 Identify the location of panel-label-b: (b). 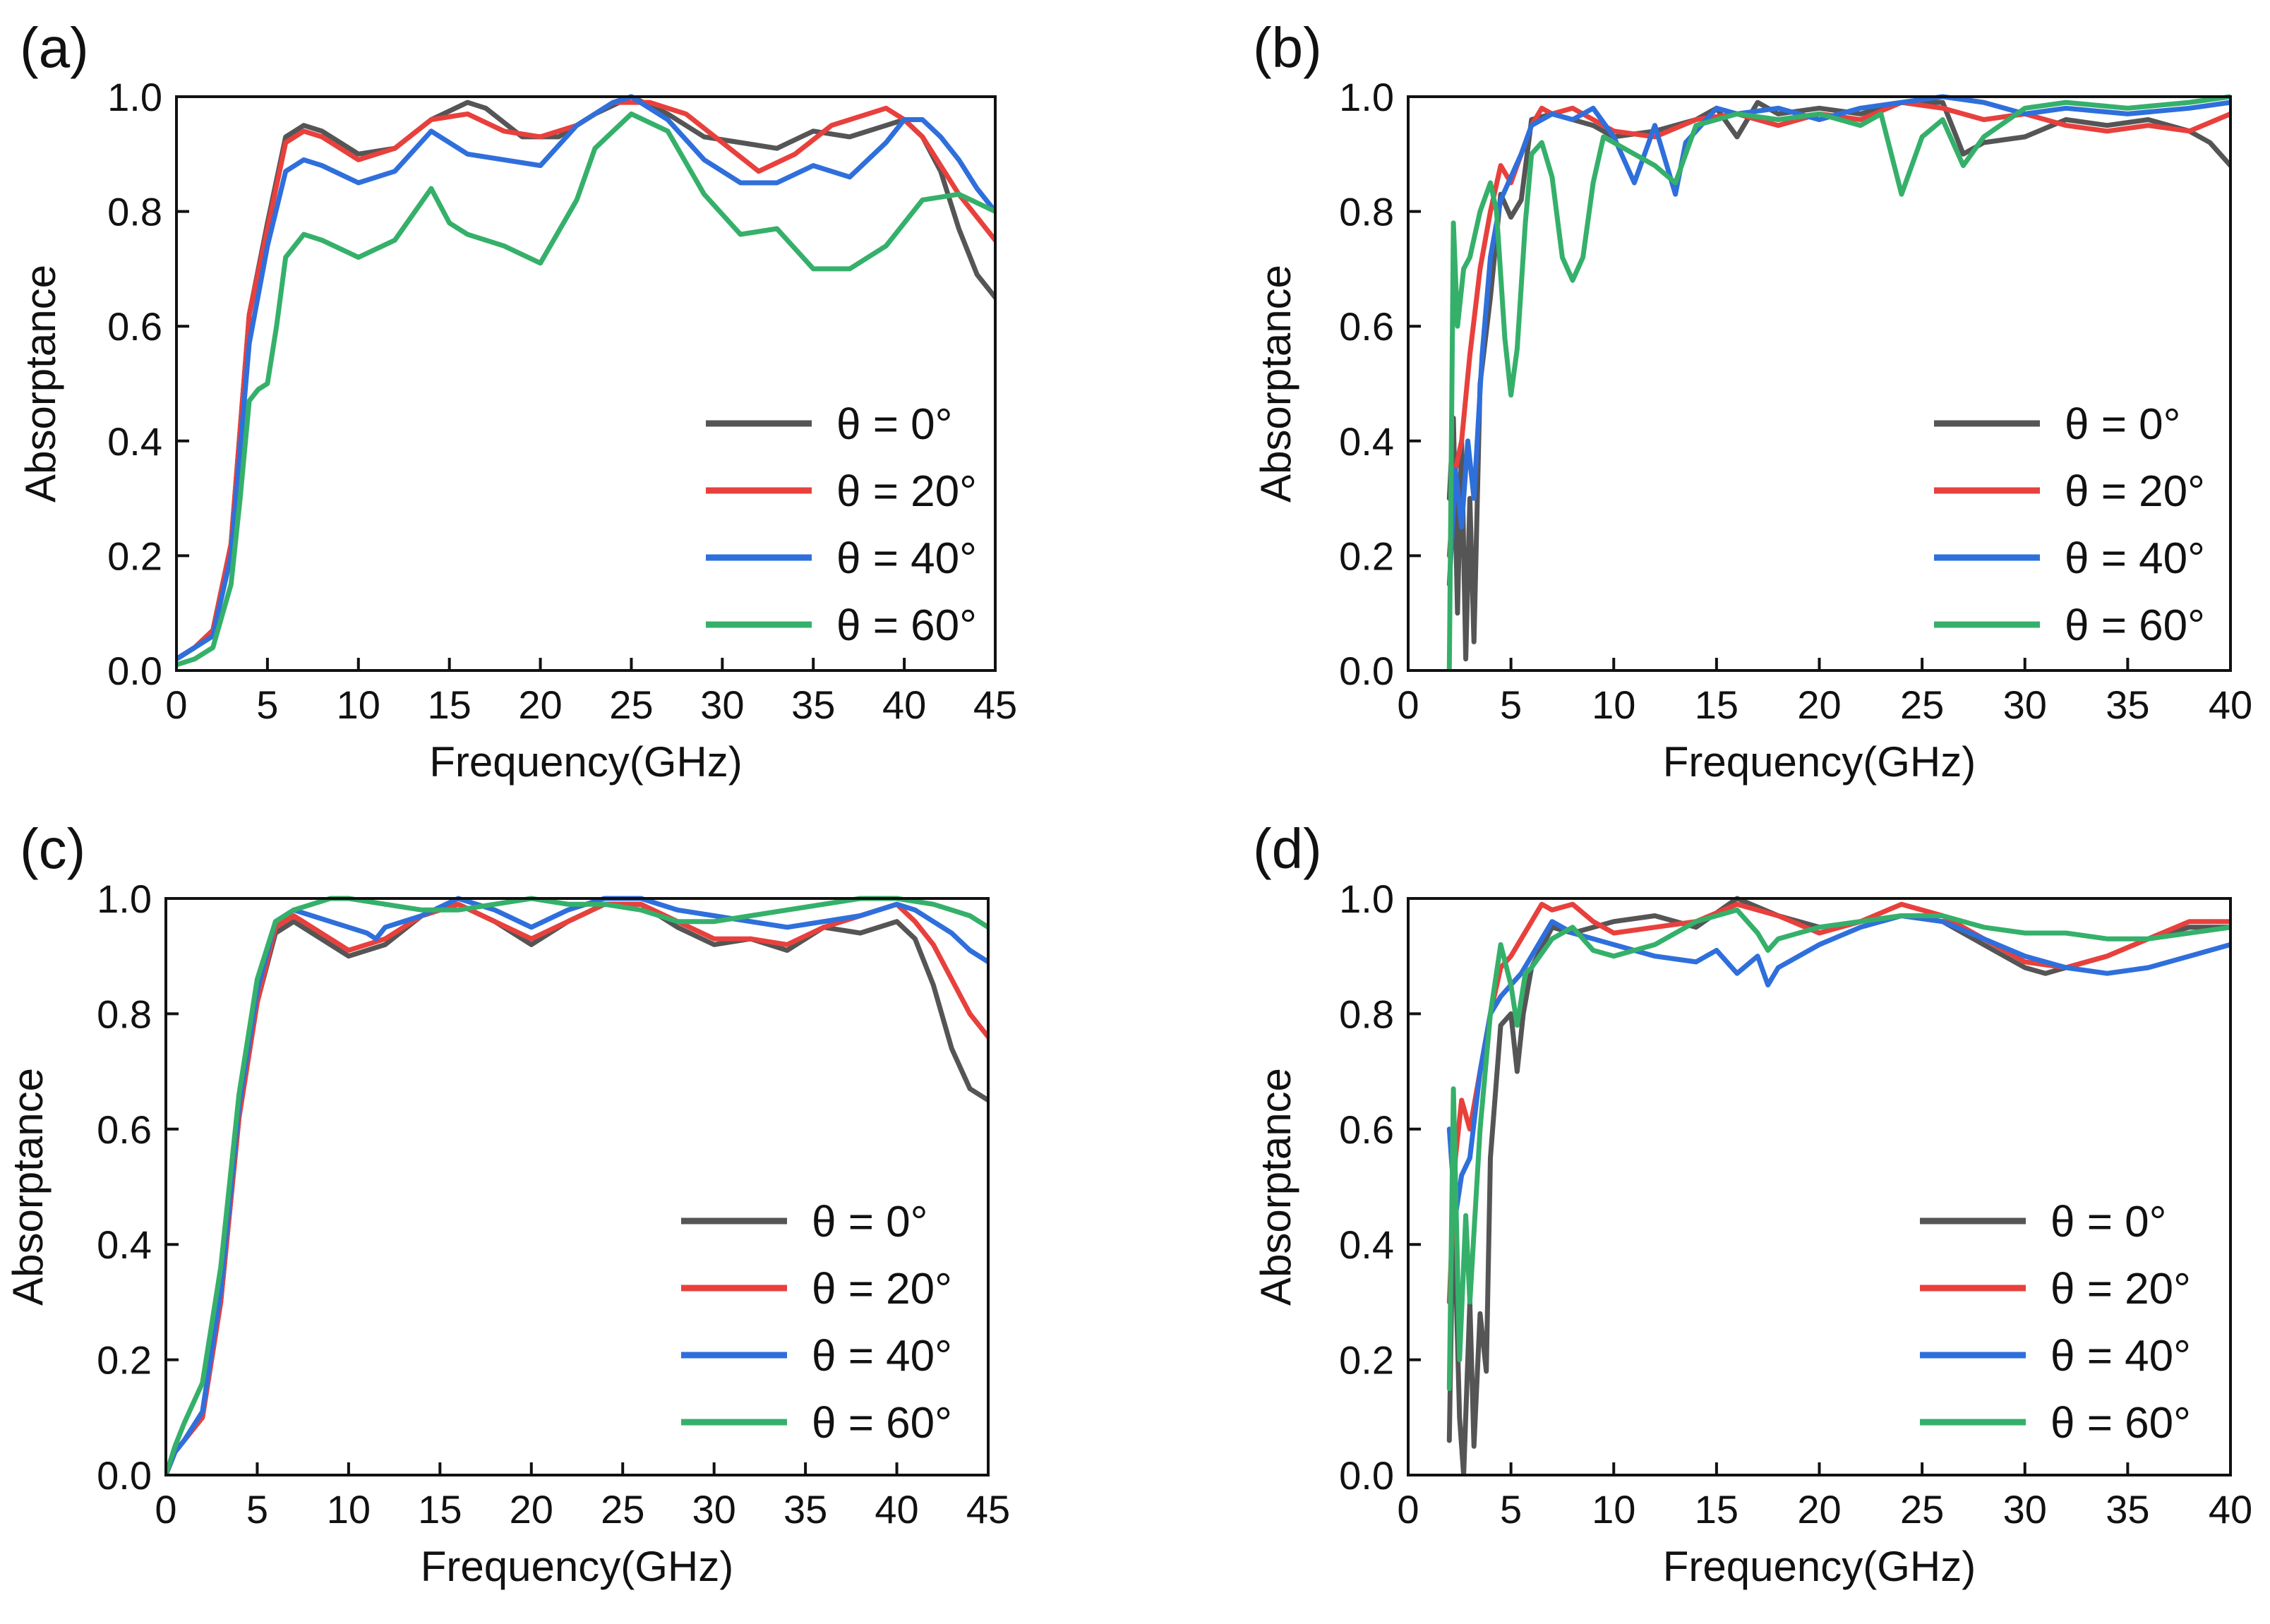
(1287, 47).